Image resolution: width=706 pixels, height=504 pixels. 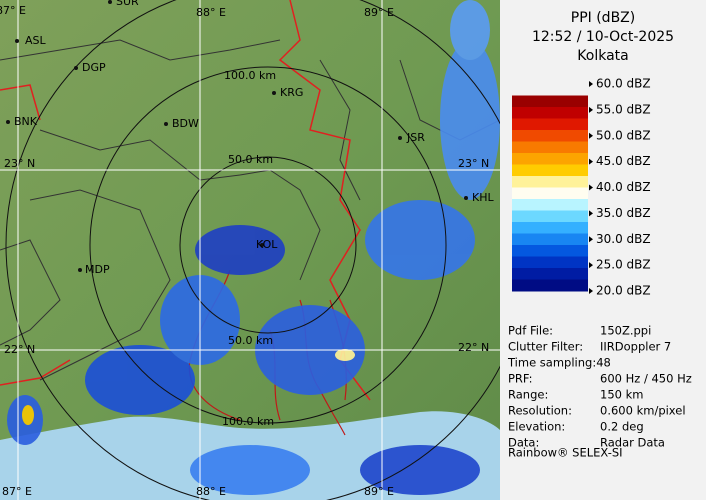 What do you see at coordinates (26, 121) in the screenshot?
I see `city-label: BNK` at bounding box center [26, 121].